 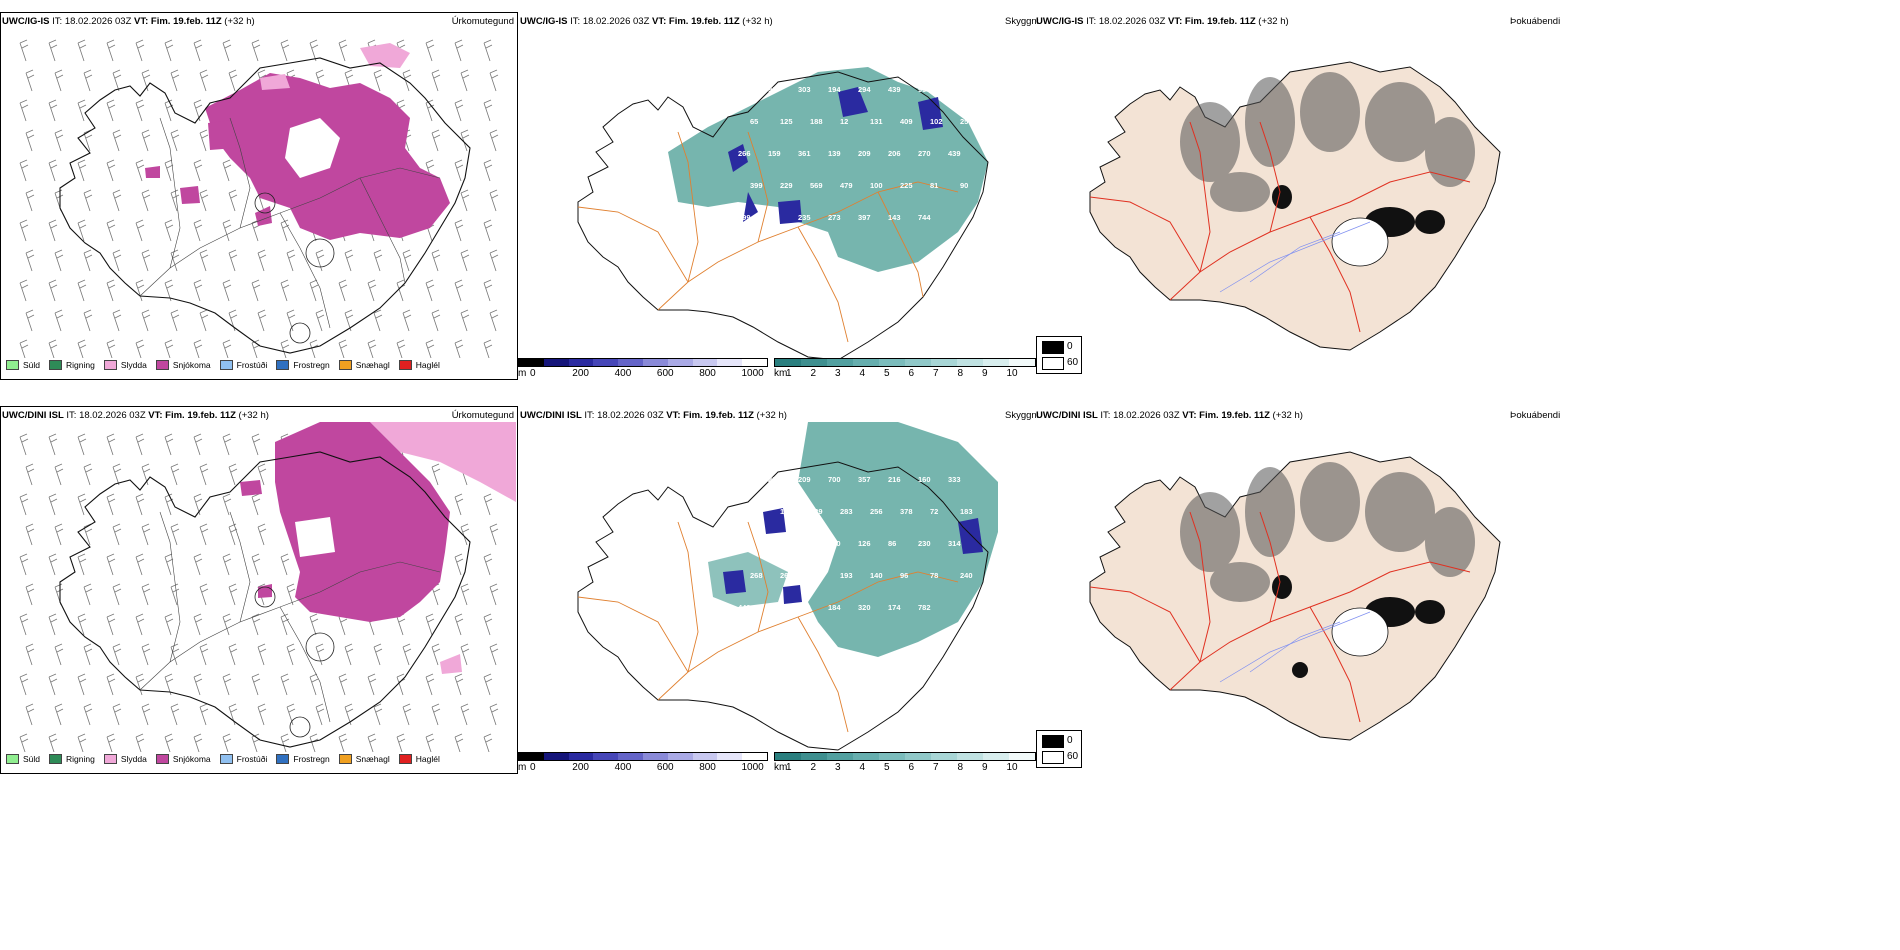 I want to click on scale-tick: 4, so click(x=862, y=767).